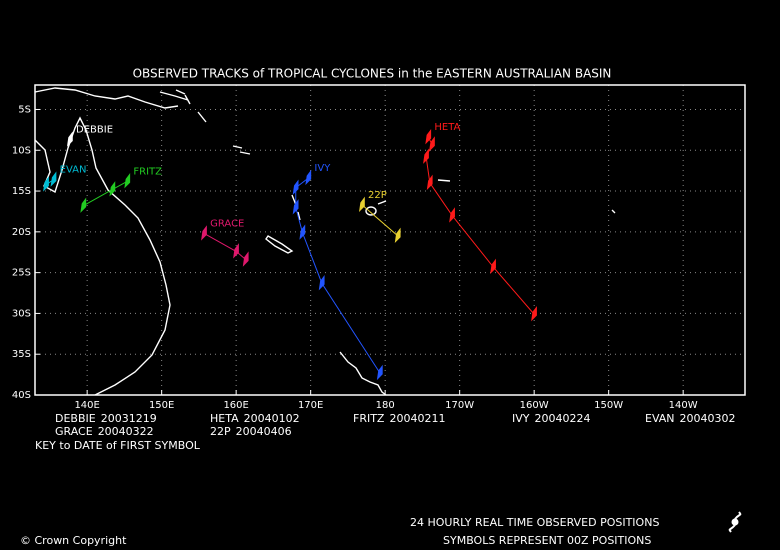  What do you see at coordinates (363, 373) in the screenshot?
I see `coast-new-zealand` at bounding box center [363, 373].